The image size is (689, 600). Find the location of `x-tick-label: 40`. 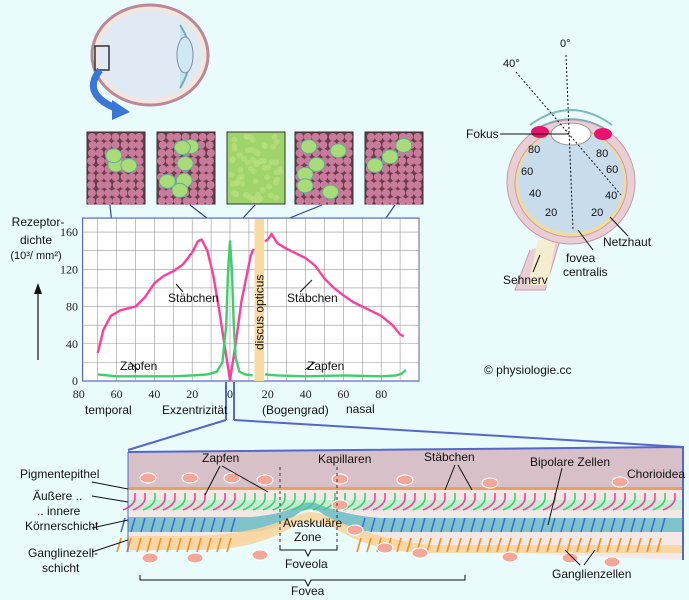

x-tick-label: 40 is located at coordinates (154, 394).